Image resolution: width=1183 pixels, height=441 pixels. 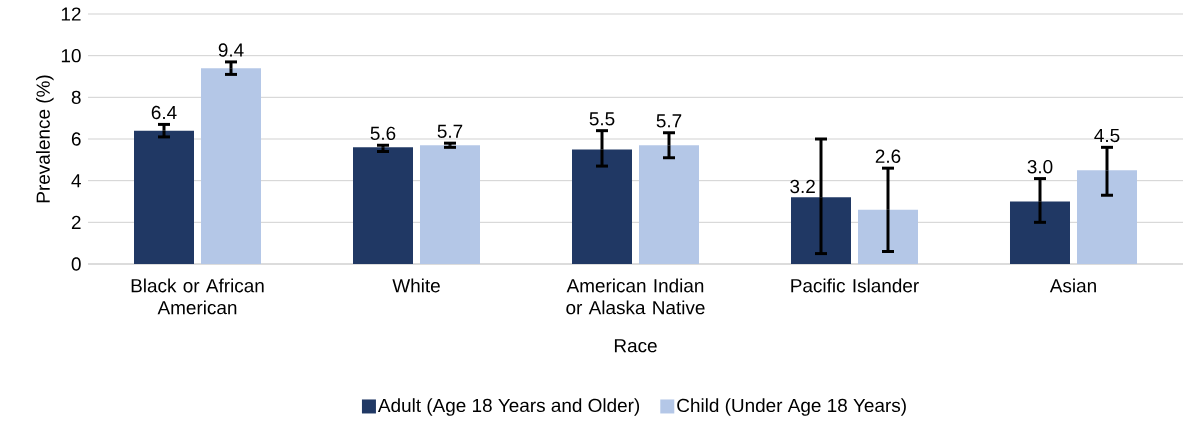 I want to click on y-tick-label: 0, so click(x=76, y=264).